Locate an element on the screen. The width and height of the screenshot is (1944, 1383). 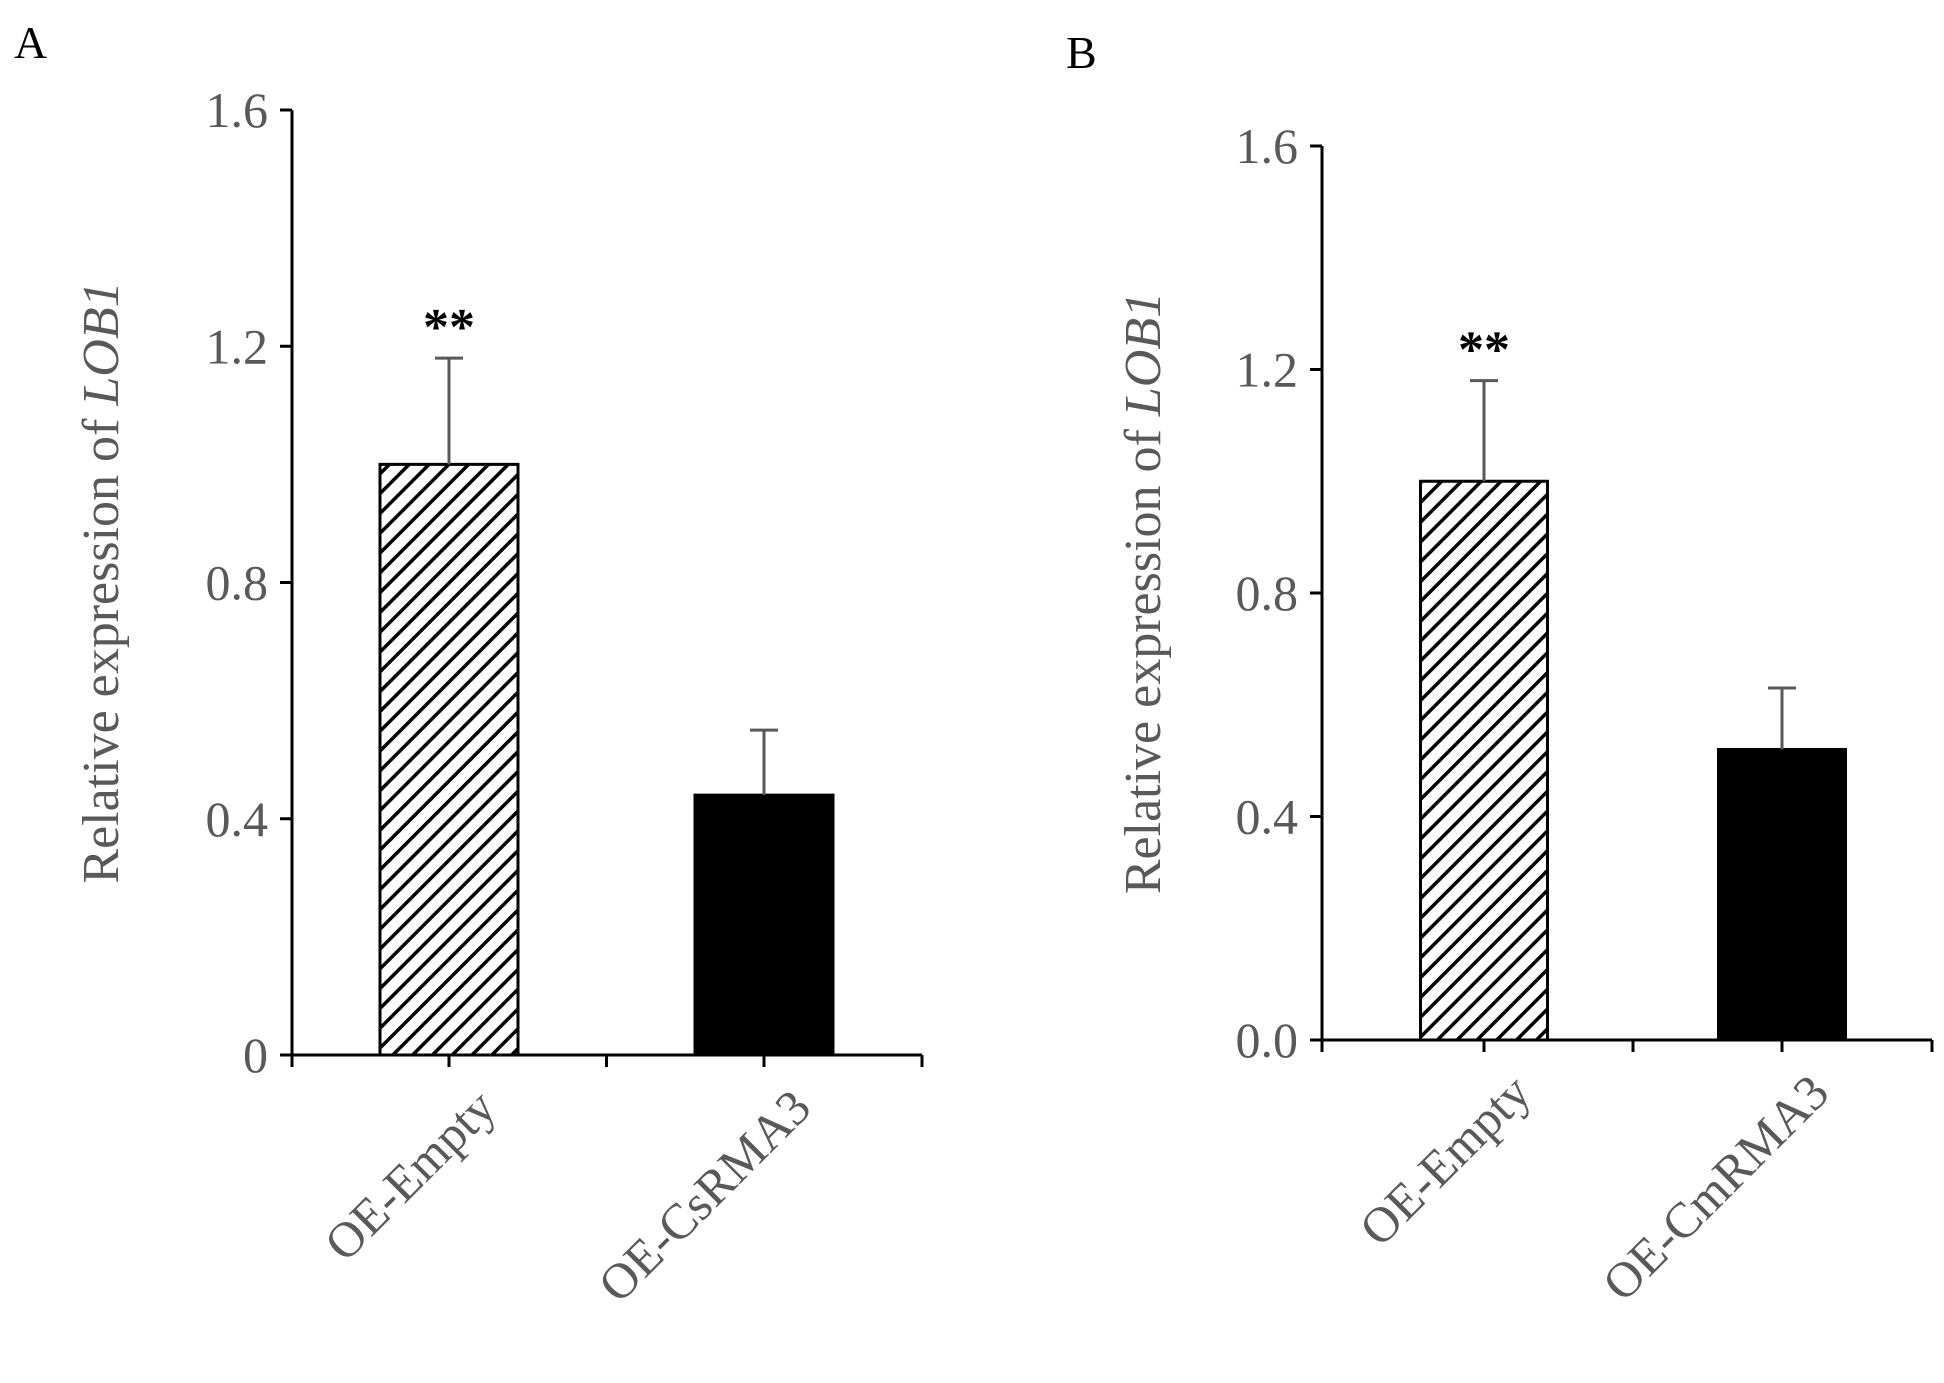
panel-label: B is located at coordinates (1081, 52).